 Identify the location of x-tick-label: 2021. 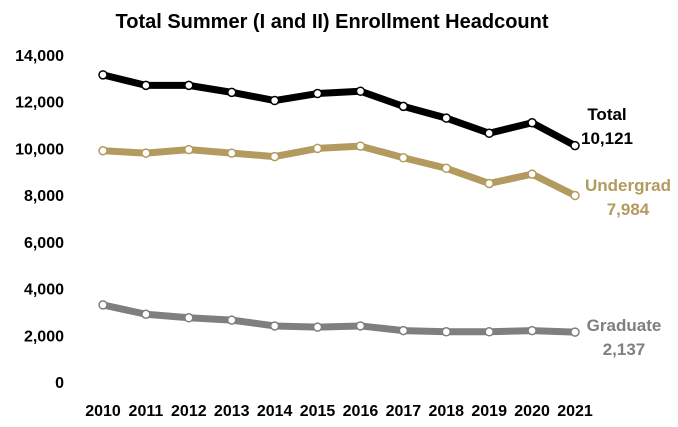
(575, 411).